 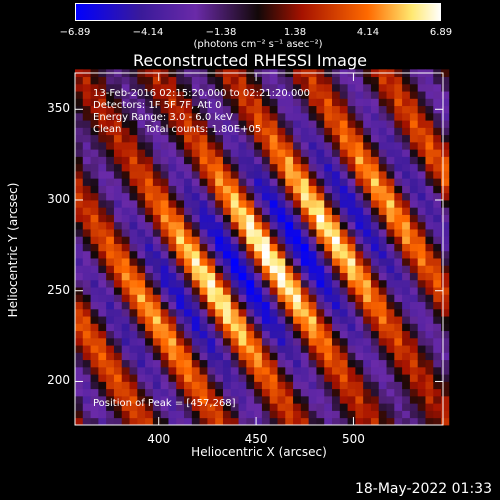 What do you see at coordinates (58, 108) in the screenshot?
I see `y-tick-label: 350` at bounding box center [58, 108].